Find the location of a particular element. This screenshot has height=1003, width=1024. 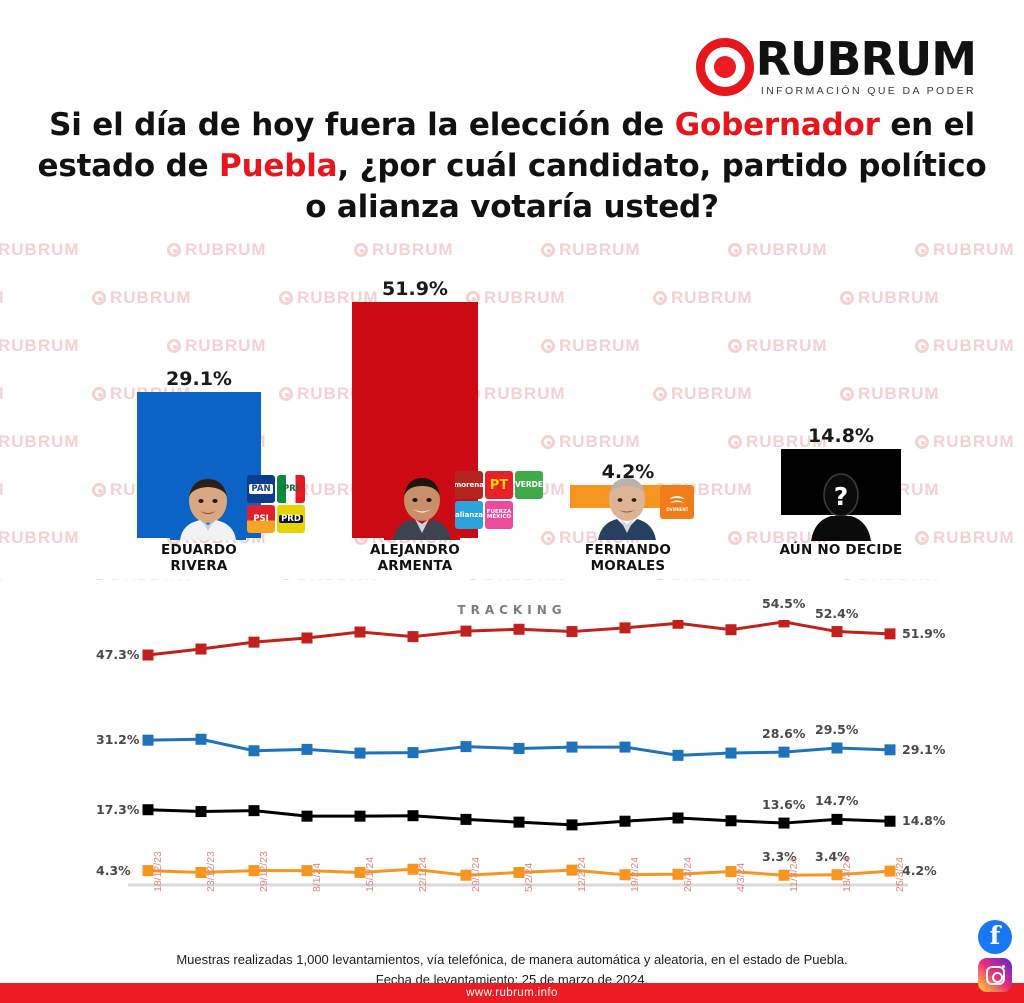

party-badges-armenta: morena PT VERDE alianza FUERZA MÉXICO is located at coordinates (502, 500).